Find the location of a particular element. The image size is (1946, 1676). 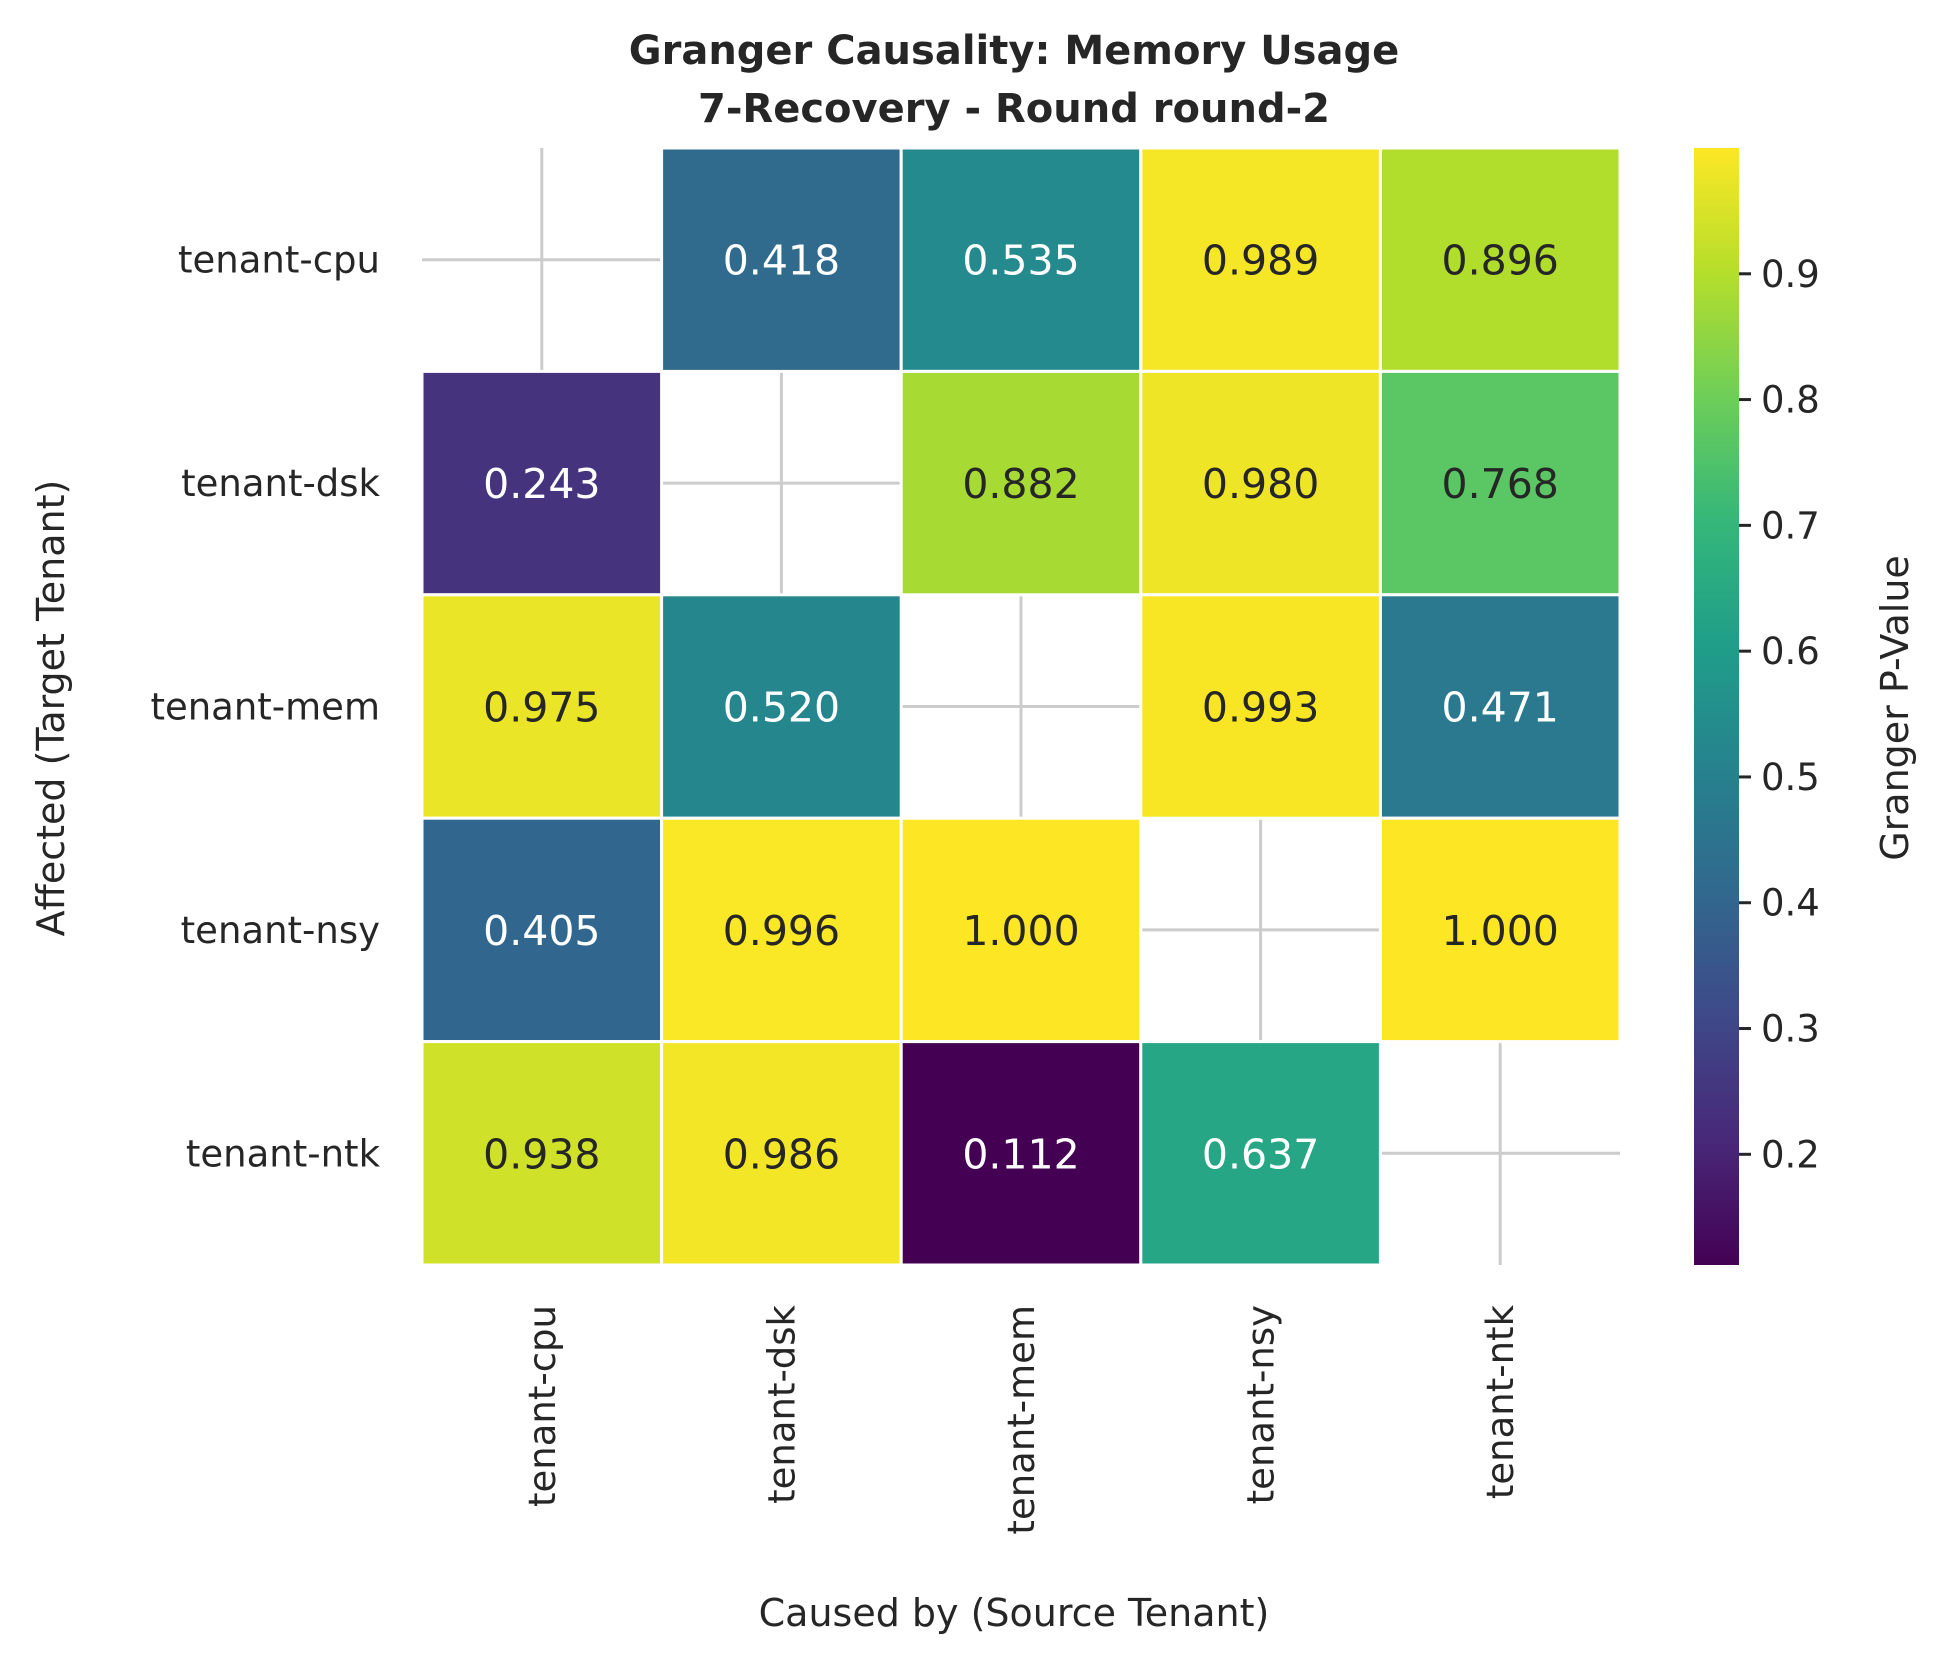

y-tick-label: tenant-dsk is located at coordinates (280, 483).